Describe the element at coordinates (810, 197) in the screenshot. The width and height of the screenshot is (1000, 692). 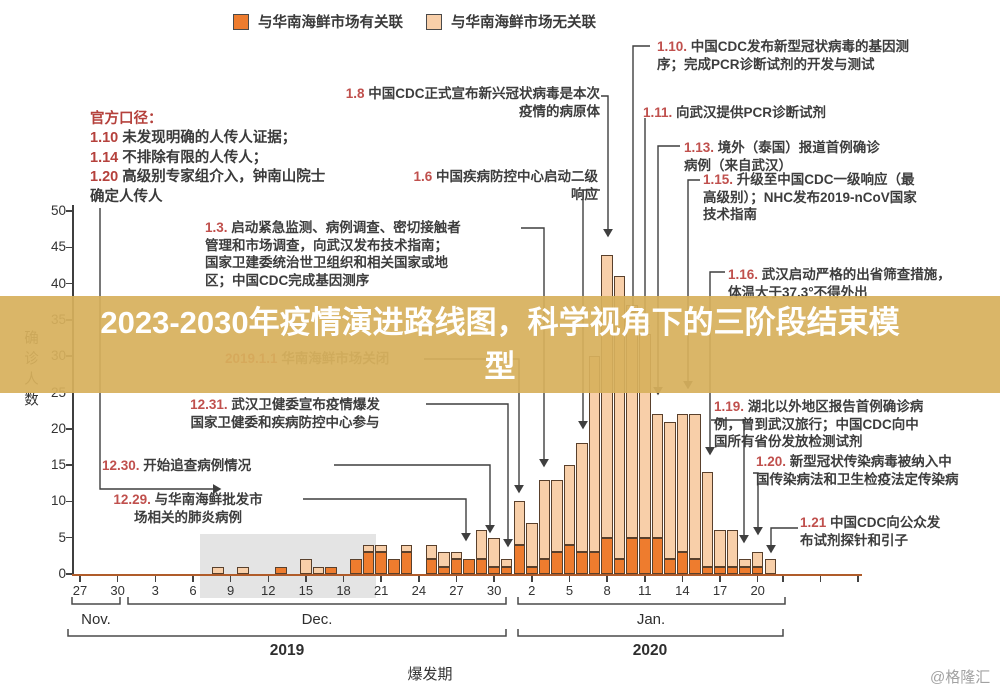
I see `annotation-line: 高级别）；NHC发布2019-nCoV国家` at that location.